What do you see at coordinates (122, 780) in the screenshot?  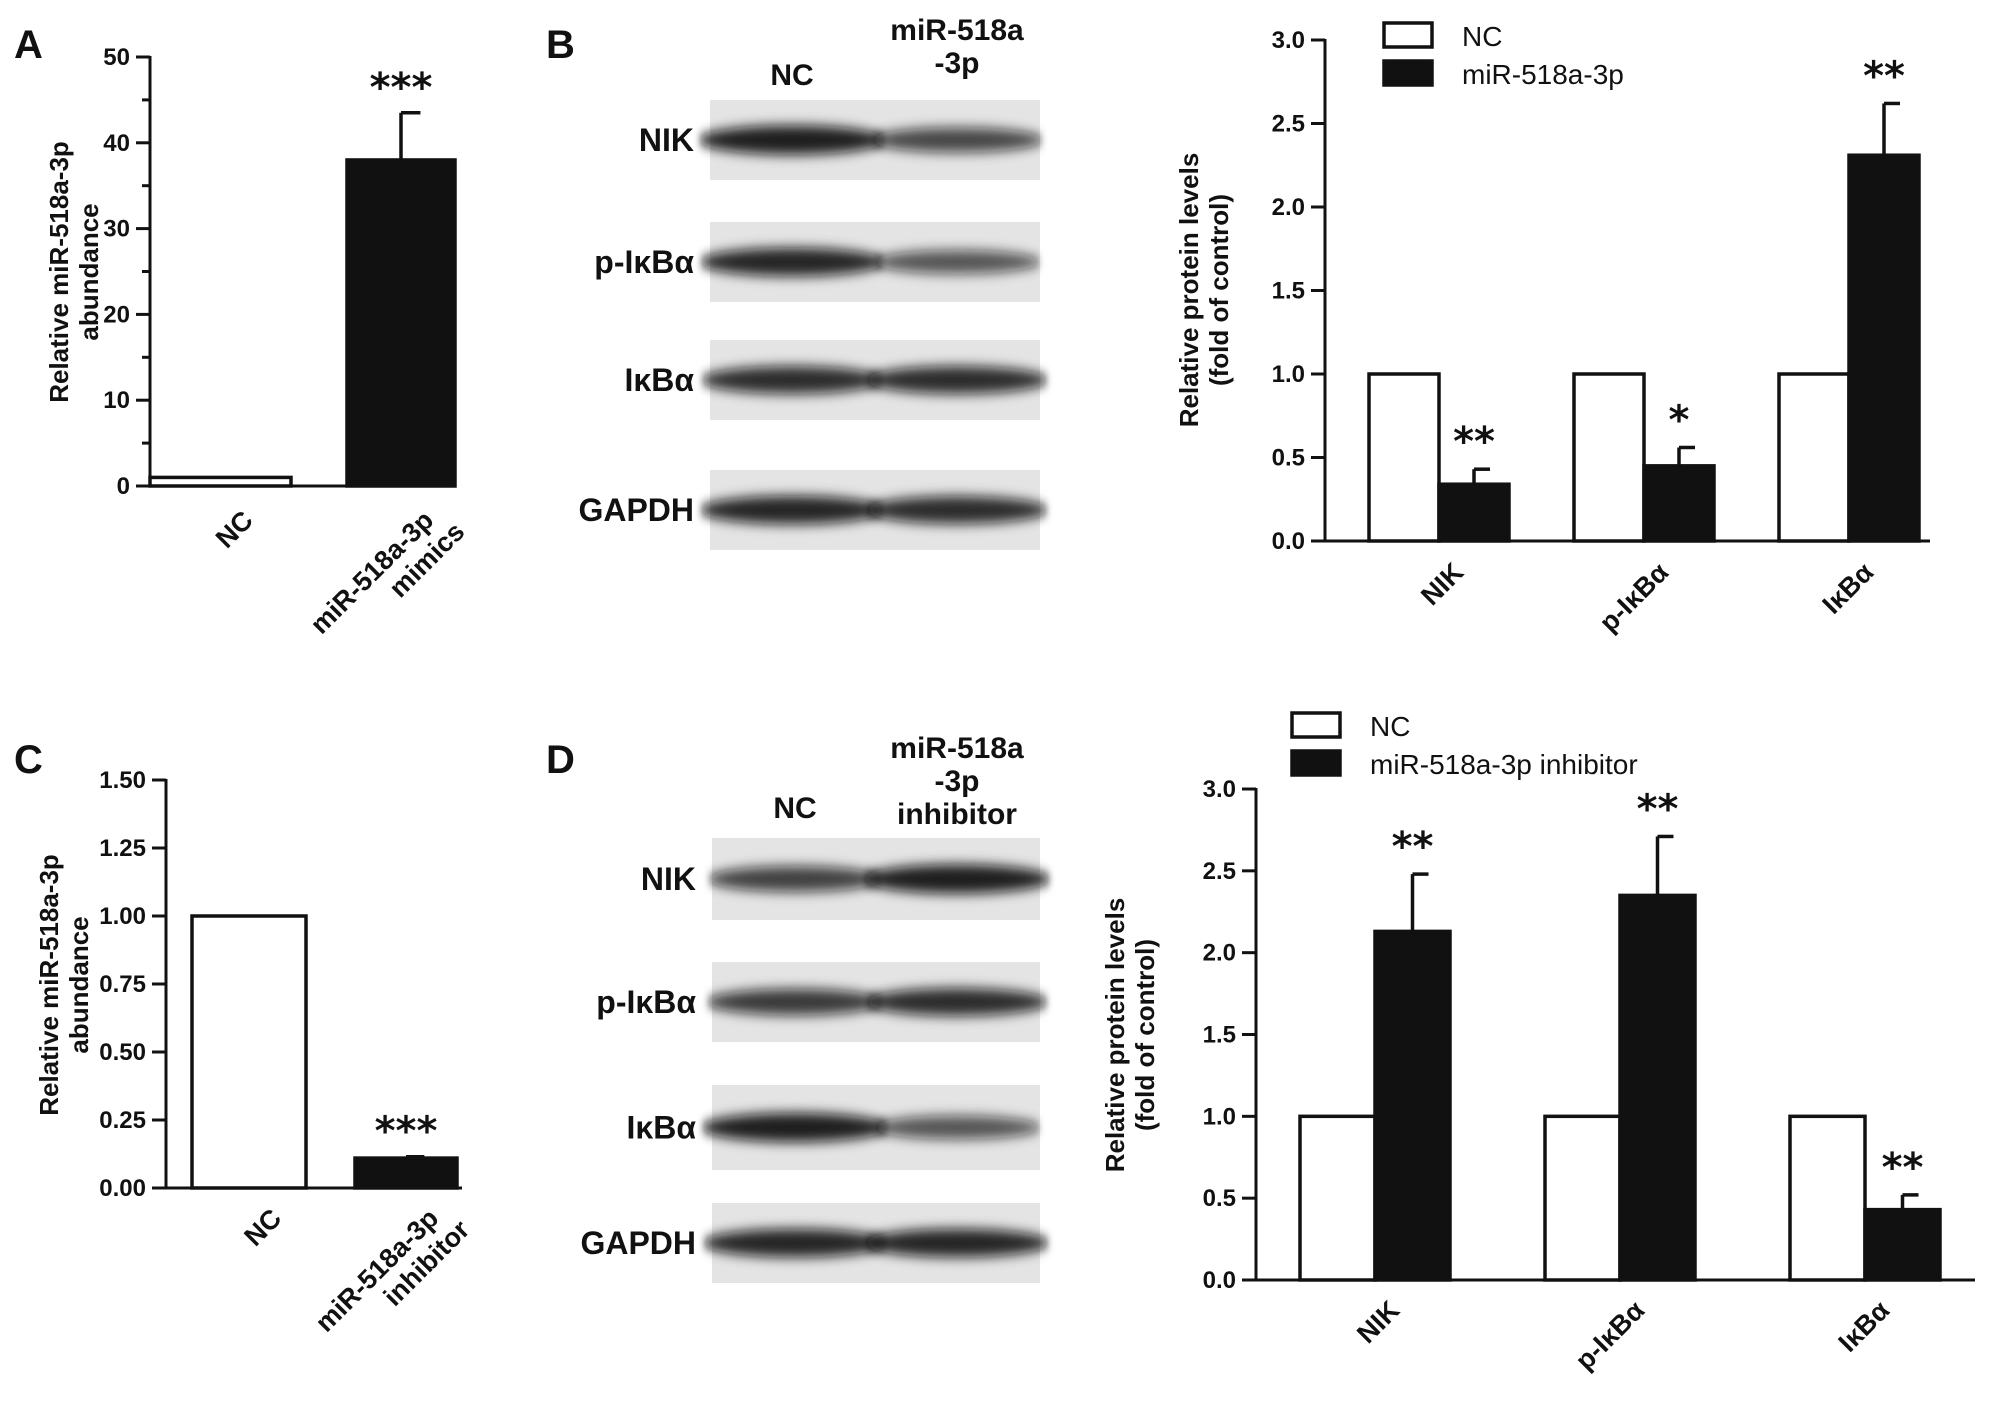 I see `y-tick-label: 1.50` at bounding box center [122, 780].